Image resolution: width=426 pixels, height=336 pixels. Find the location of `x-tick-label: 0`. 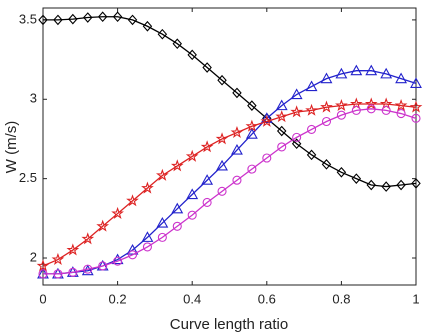

x-tick-label: 0 is located at coordinates (42, 298).